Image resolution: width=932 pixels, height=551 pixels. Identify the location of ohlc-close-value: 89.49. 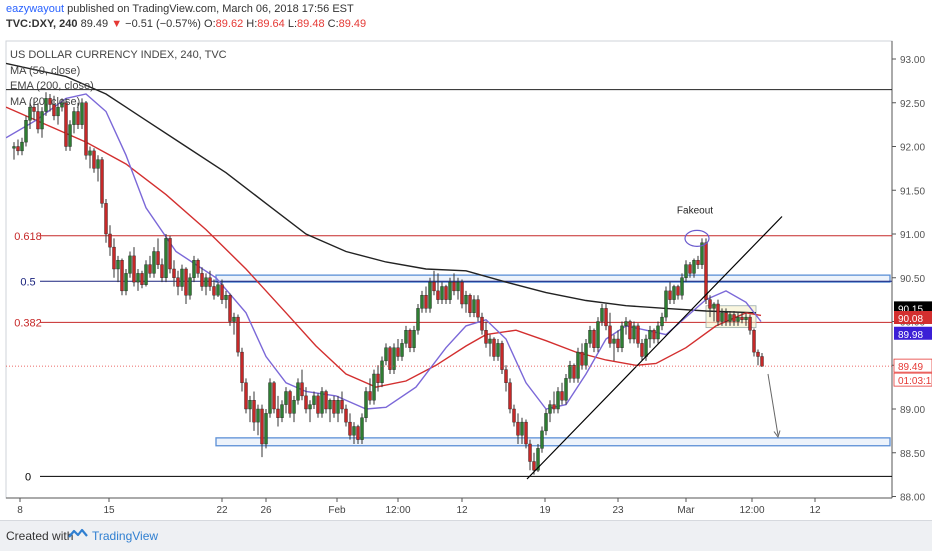
(352, 24).